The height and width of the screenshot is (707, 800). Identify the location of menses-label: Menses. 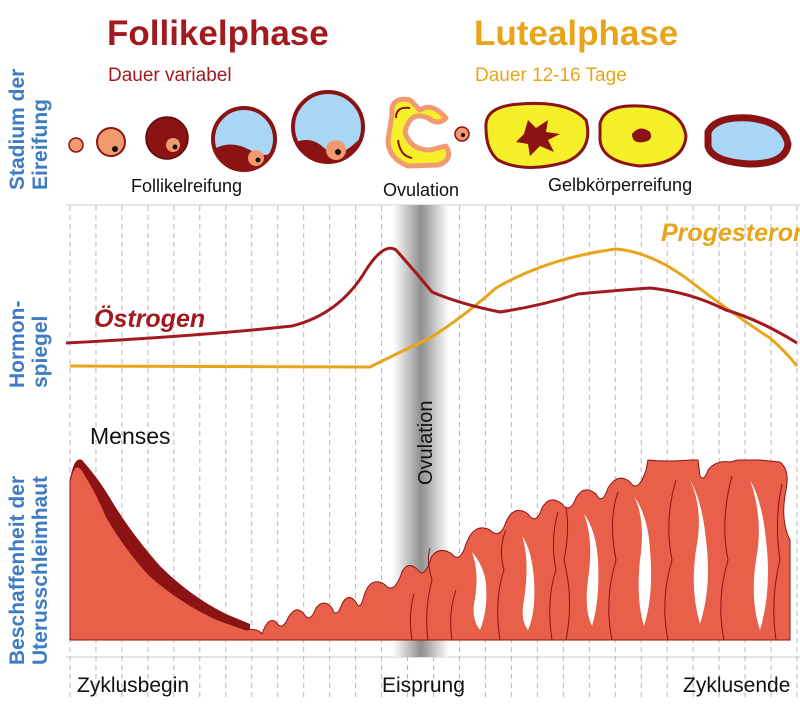
(130, 436).